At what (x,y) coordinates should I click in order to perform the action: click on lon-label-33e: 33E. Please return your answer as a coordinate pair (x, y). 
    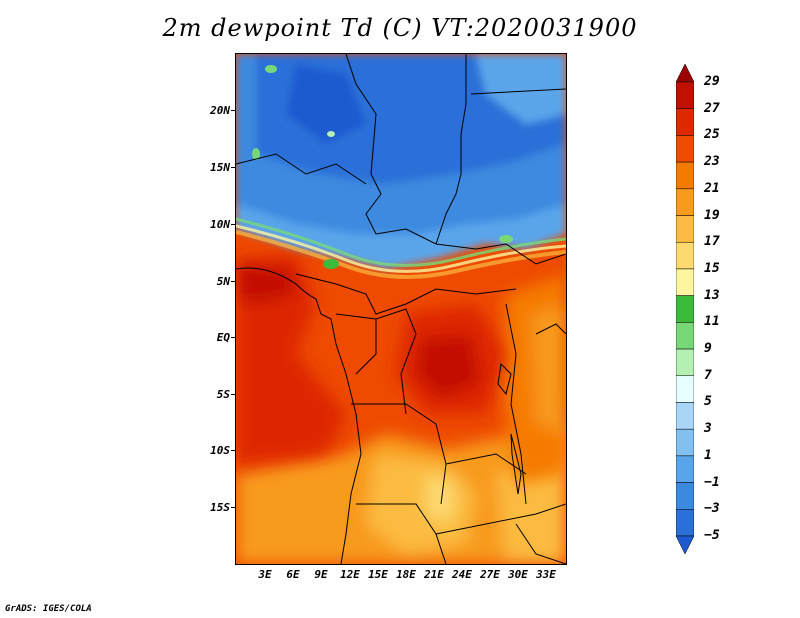
    Looking at the image, I should click on (546, 574).